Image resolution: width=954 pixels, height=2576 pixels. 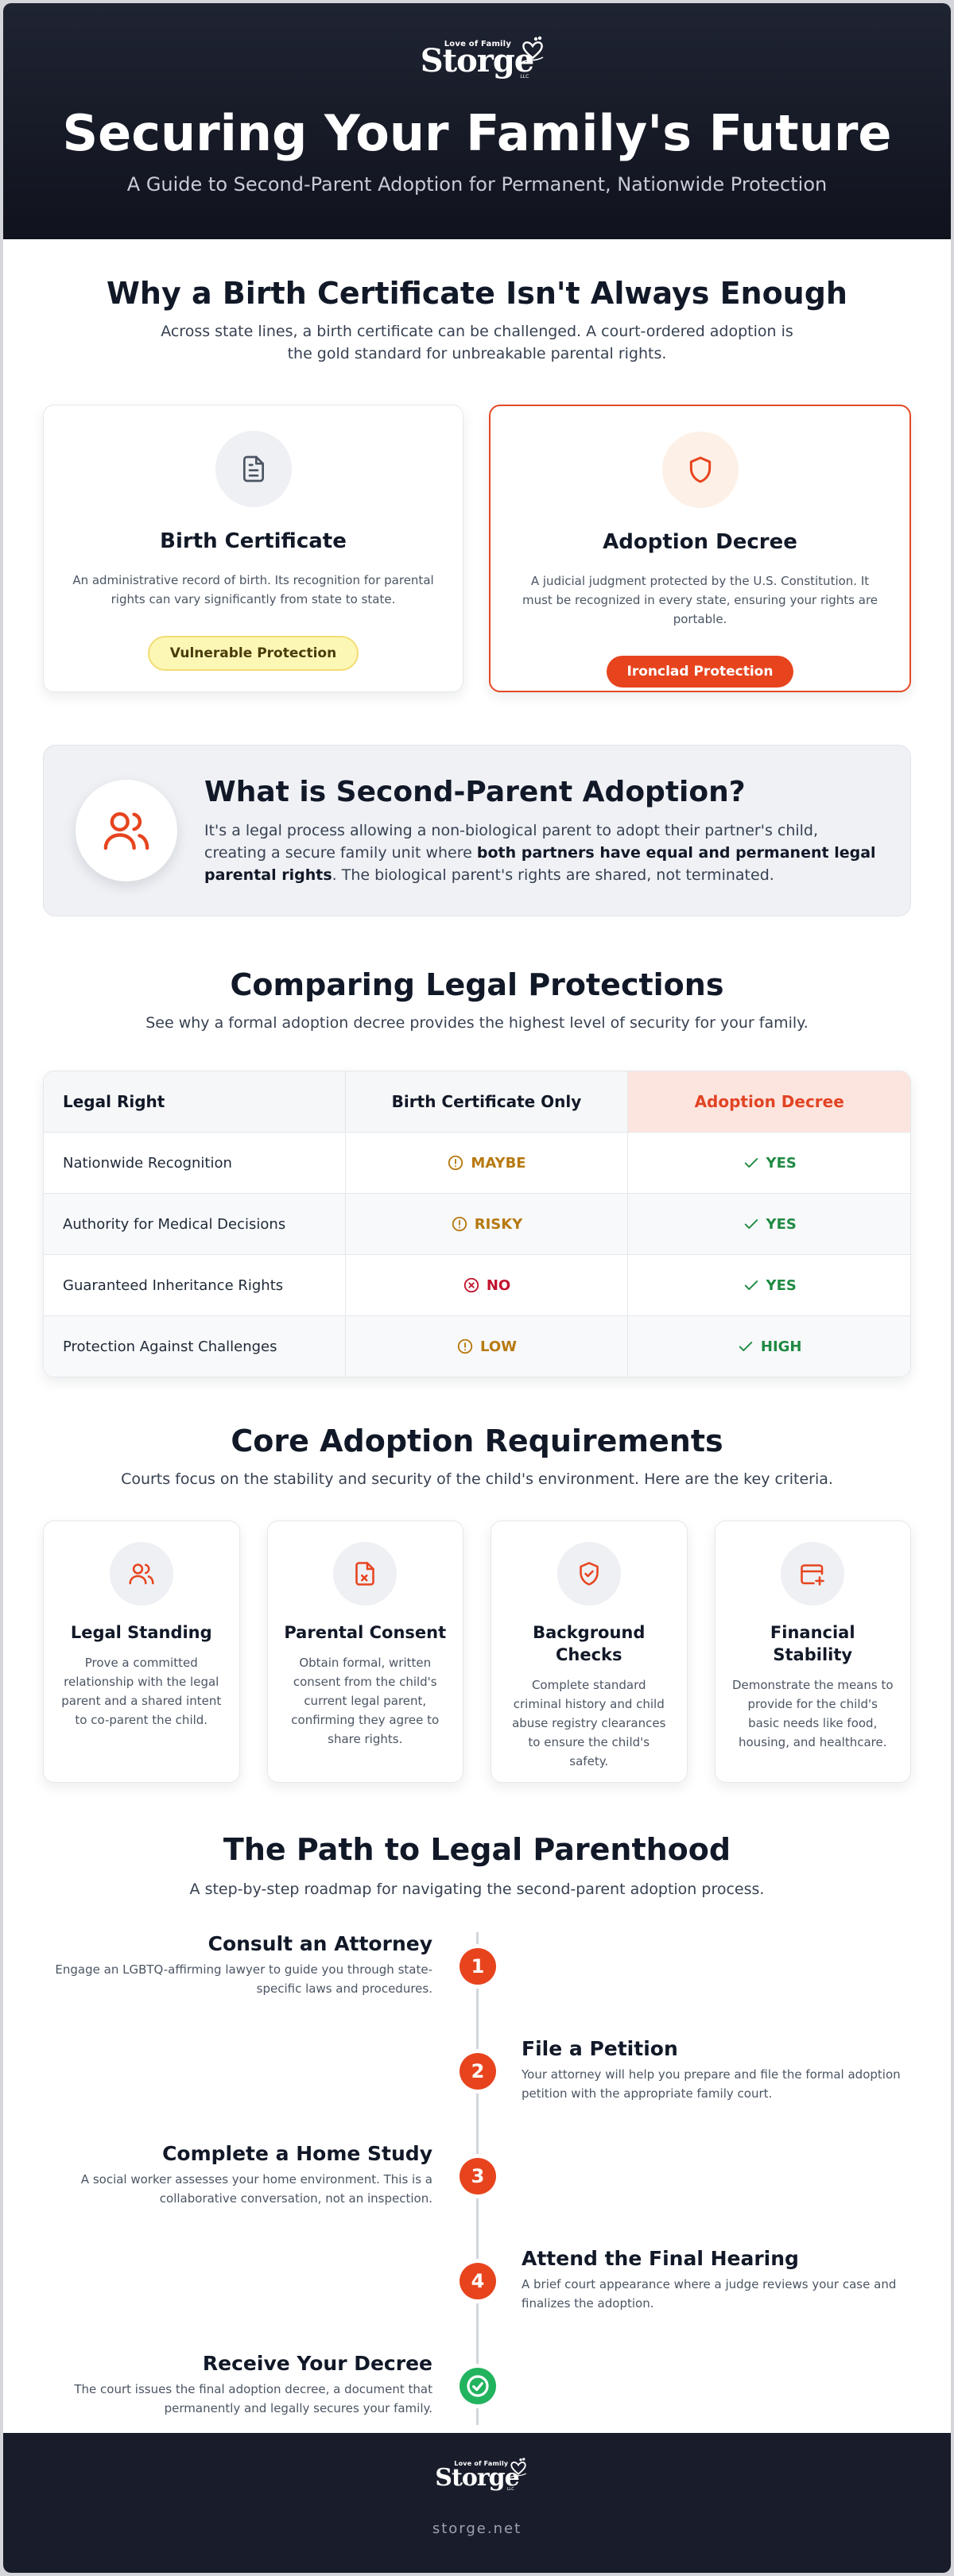 What do you see at coordinates (127, 830) in the screenshot?
I see `users-icon-circle` at bounding box center [127, 830].